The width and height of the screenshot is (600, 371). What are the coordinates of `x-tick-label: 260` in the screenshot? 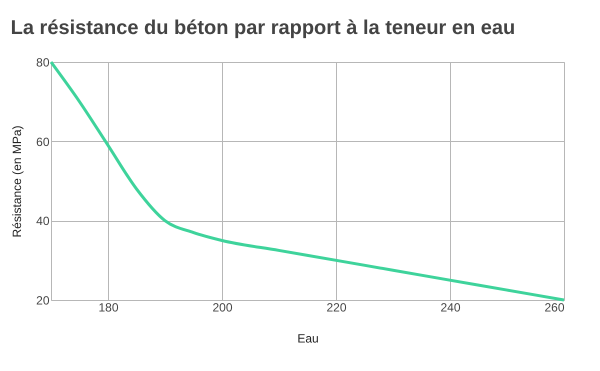 It's located at (554, 307).